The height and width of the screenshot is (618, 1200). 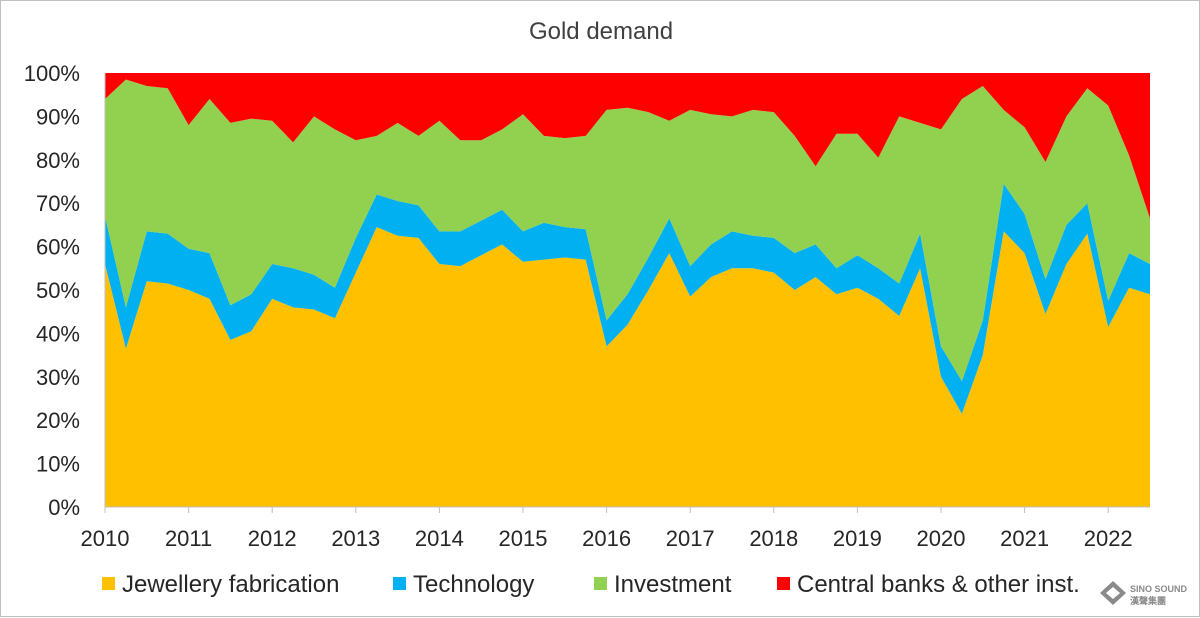 What do you see at coordinates (58, 464) in the screenshot?
I see `y-tick-label: 10%` at bounding box center [58, 464].